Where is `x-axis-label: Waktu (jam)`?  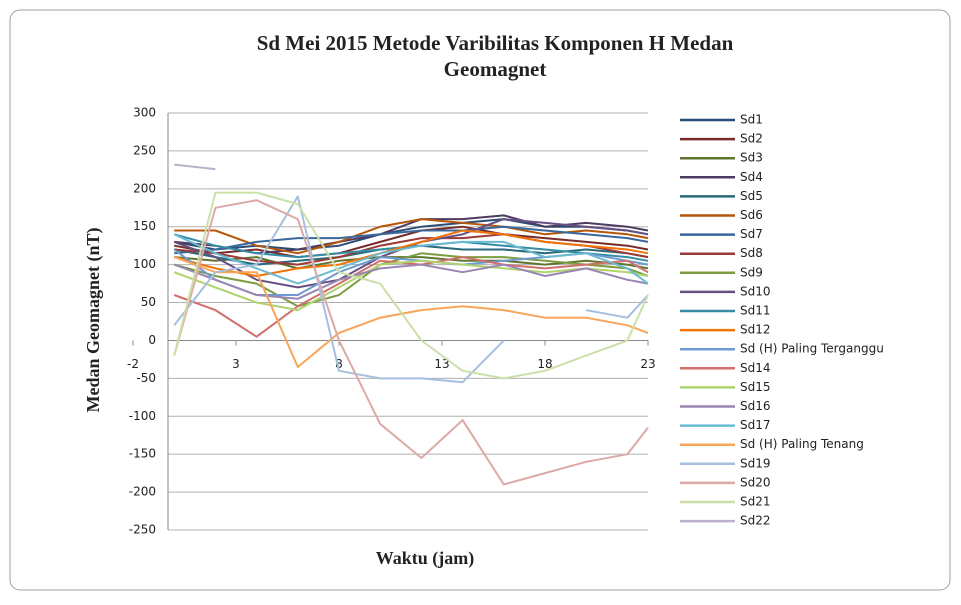 x-axis-label: Waktu (jam) is located at coordinates (425, 558).